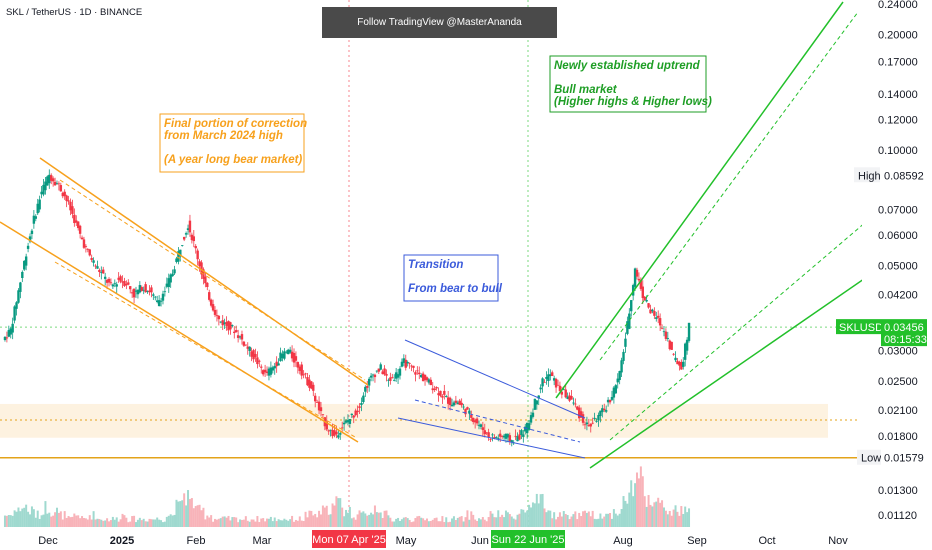 This screenshot has height=550, width=932. I want to click on uptrend-note-line: (Higher highs & Higher lows), so click(633, 102).